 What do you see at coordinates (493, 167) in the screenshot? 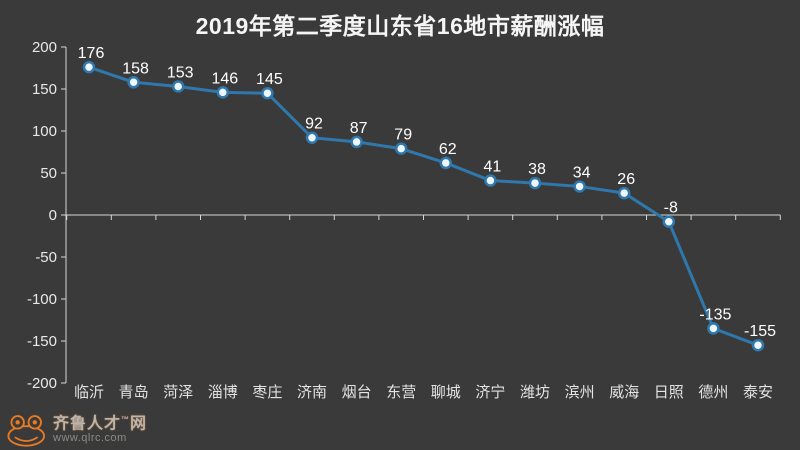
I see `value-label: 41` at bounding box center [493, 167].